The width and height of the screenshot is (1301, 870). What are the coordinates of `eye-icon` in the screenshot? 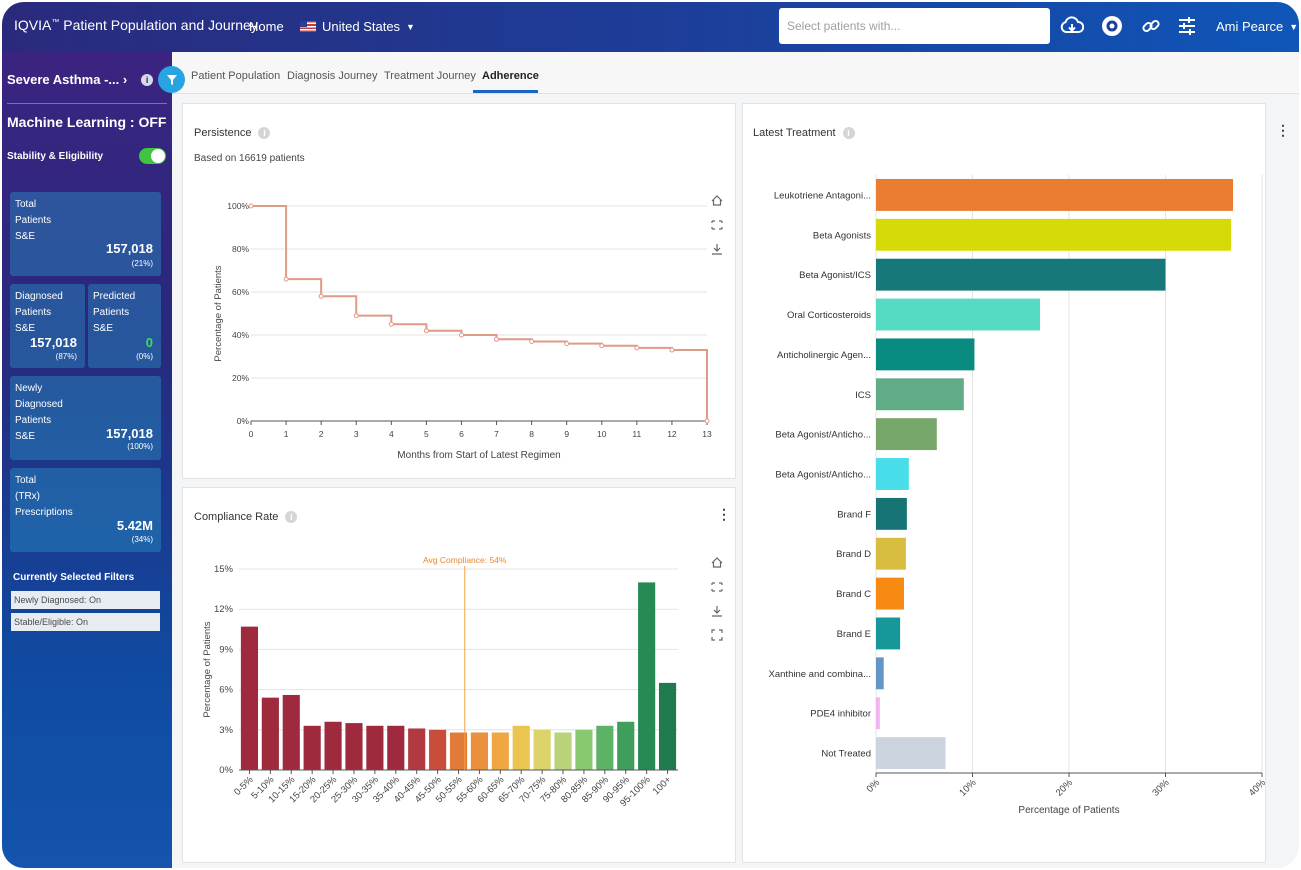 It's located at (1112, 26).